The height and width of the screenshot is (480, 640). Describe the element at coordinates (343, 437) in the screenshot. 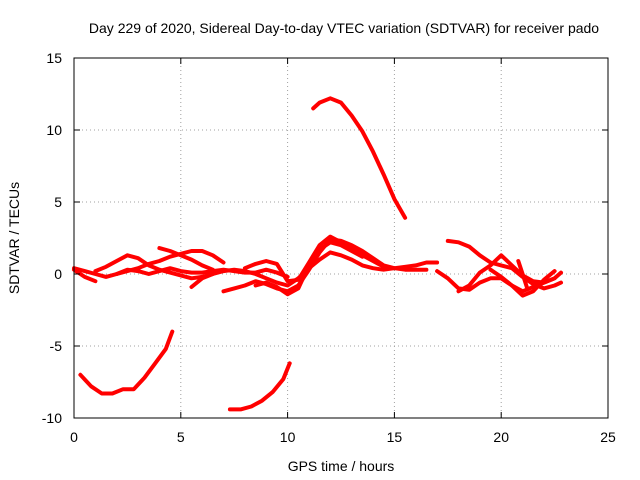

I see `x-tick-labels: 0 5 10 15 20 25` at that location.